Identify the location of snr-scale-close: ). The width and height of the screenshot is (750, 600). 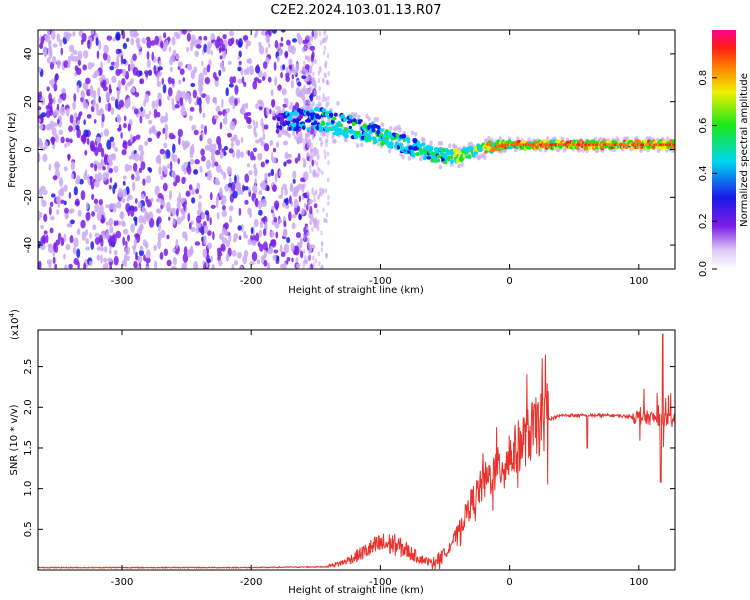
(15, 311).